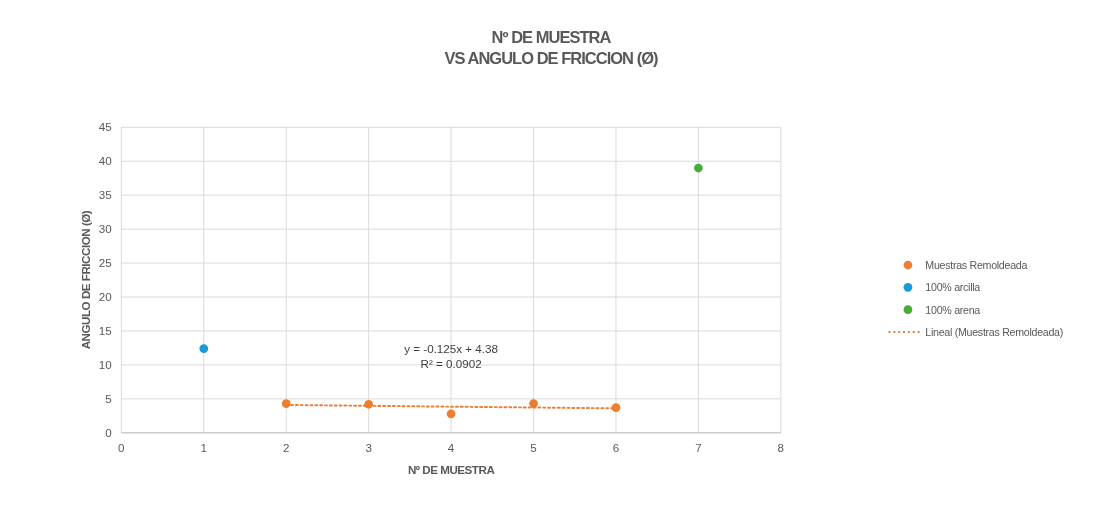  I want to click on y-tick-label: 20, so click(105, 296).